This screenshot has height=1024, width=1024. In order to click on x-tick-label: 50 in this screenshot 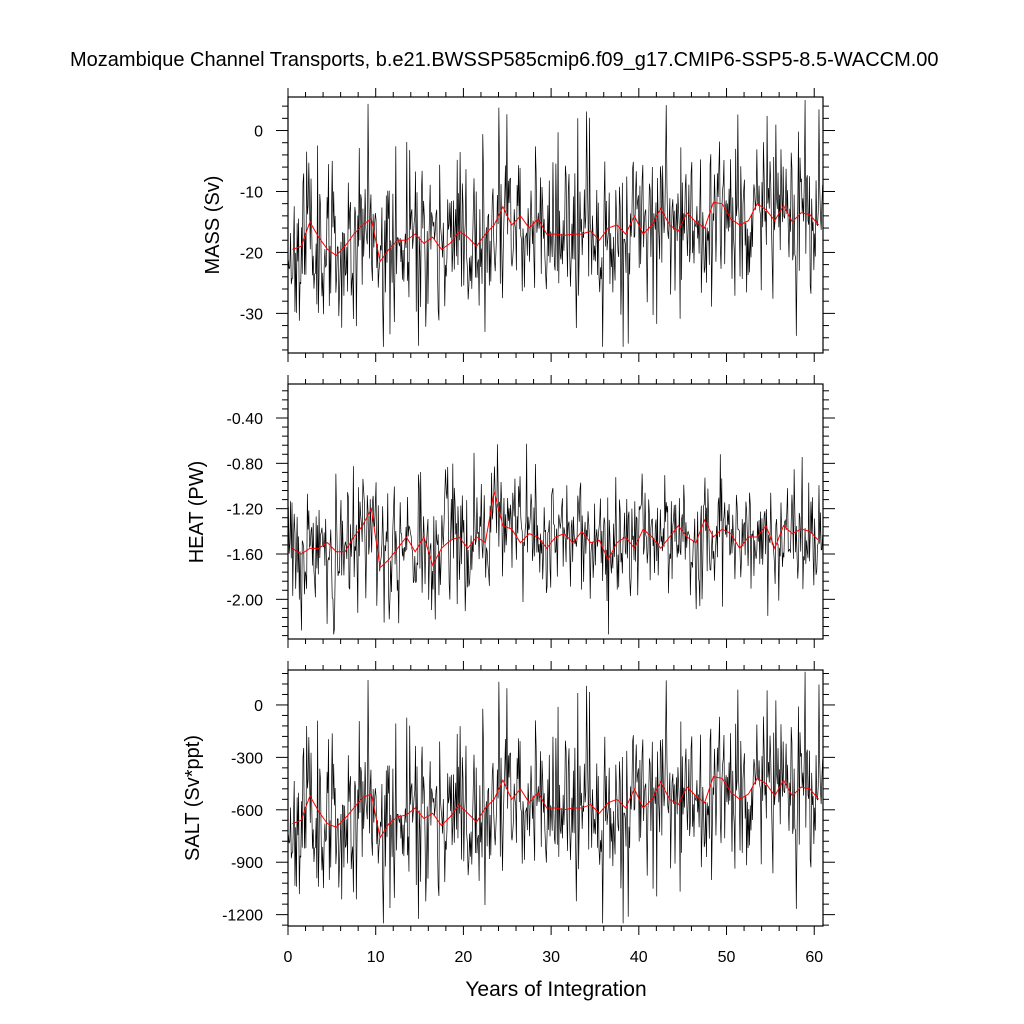, I will do `click(727, 957)`.